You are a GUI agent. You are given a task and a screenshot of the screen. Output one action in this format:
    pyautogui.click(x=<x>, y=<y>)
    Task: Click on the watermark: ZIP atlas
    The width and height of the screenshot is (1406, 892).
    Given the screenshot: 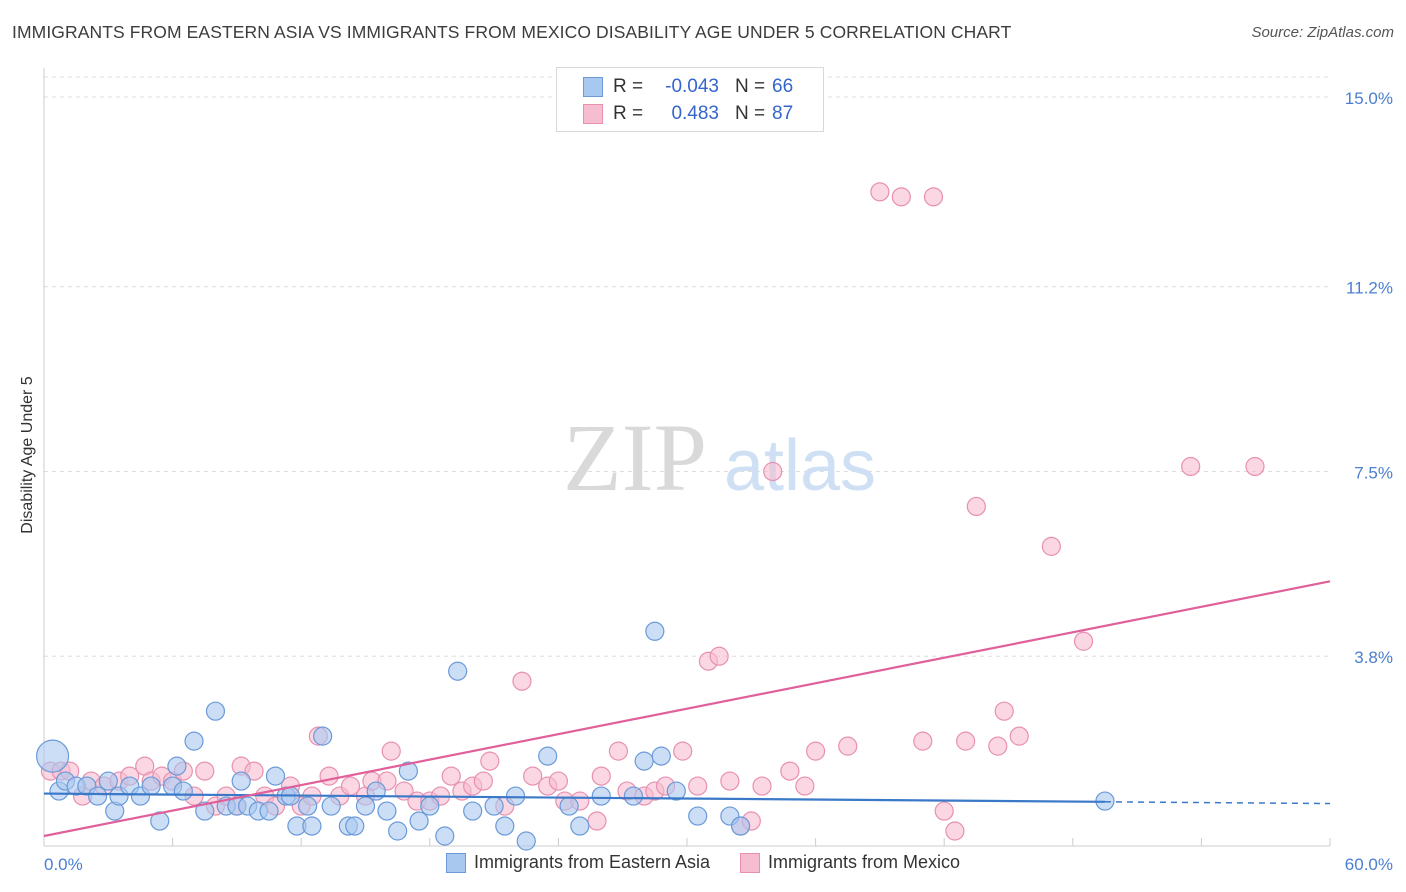 What is the action you would take?
    pyautogui.click(x=719, y=457)
    